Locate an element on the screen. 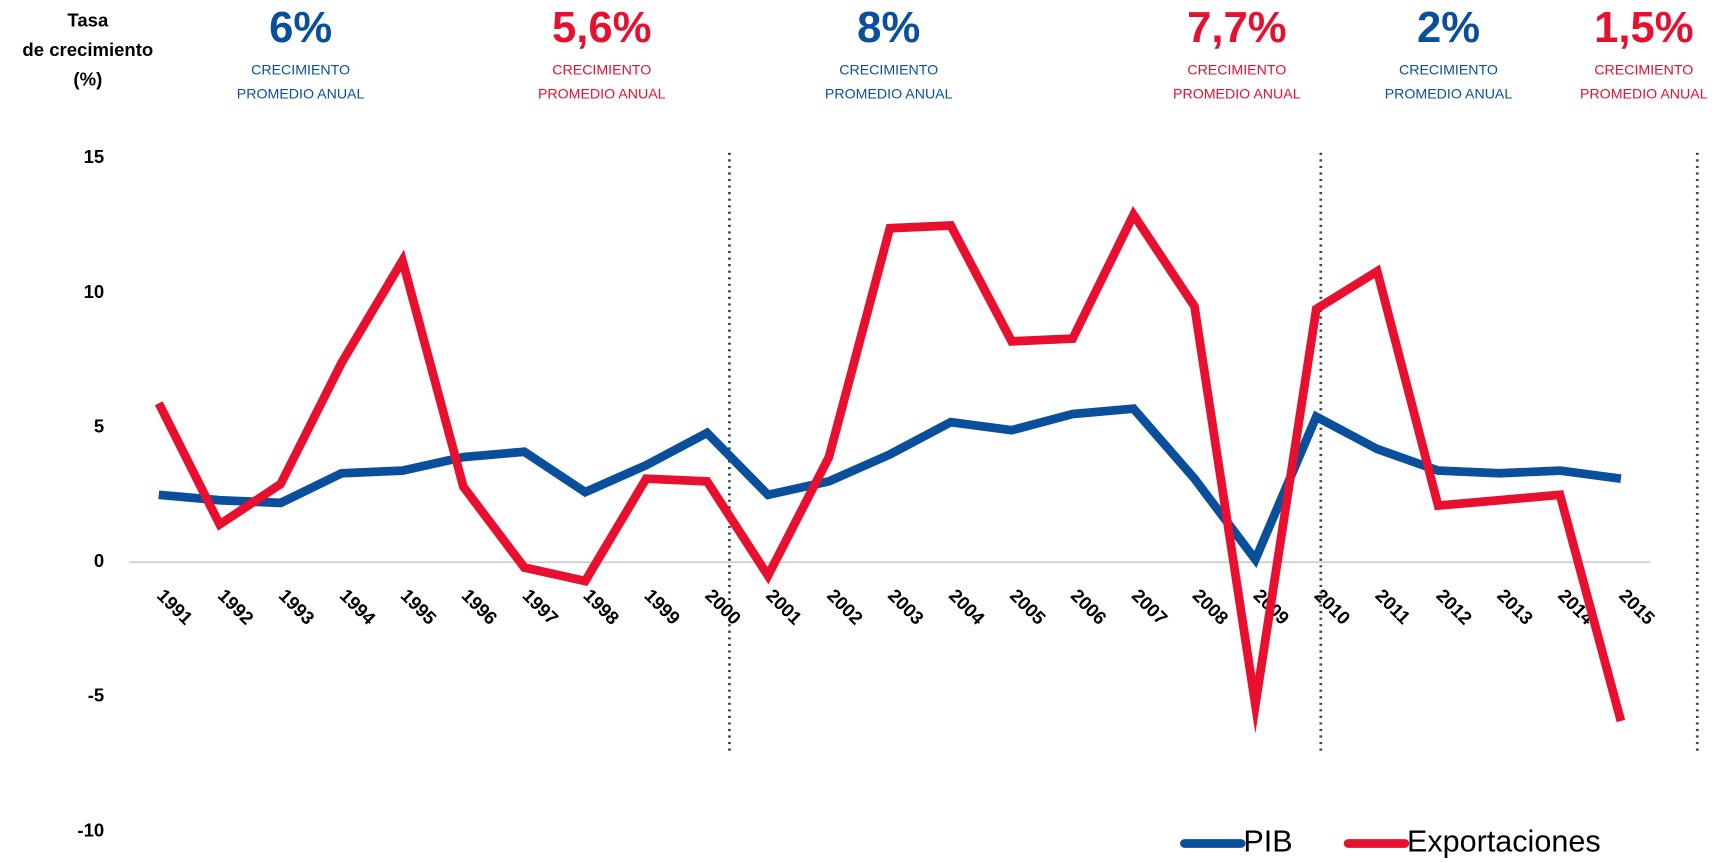  y-tick-label: 5 is located at coordinates (99, 425).